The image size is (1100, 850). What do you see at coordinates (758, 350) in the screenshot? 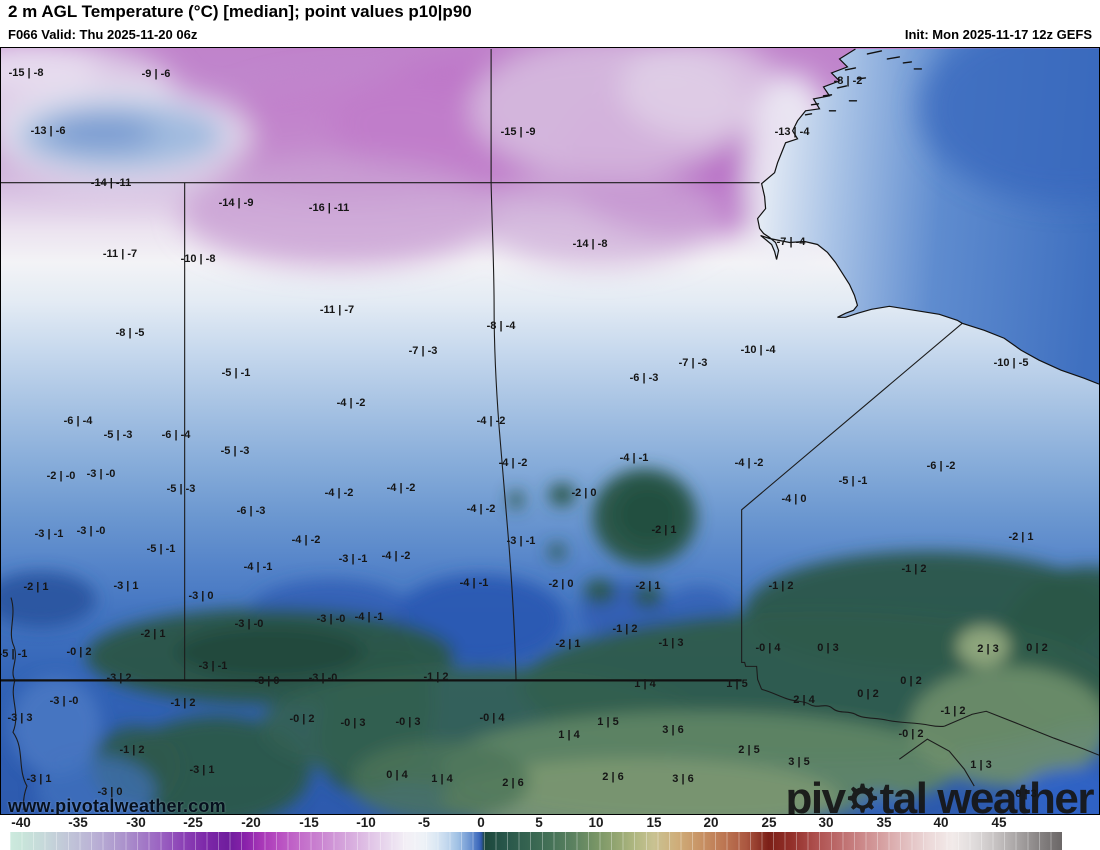
I see `point-value: -10 | -4` at bounding box center [758, 350].